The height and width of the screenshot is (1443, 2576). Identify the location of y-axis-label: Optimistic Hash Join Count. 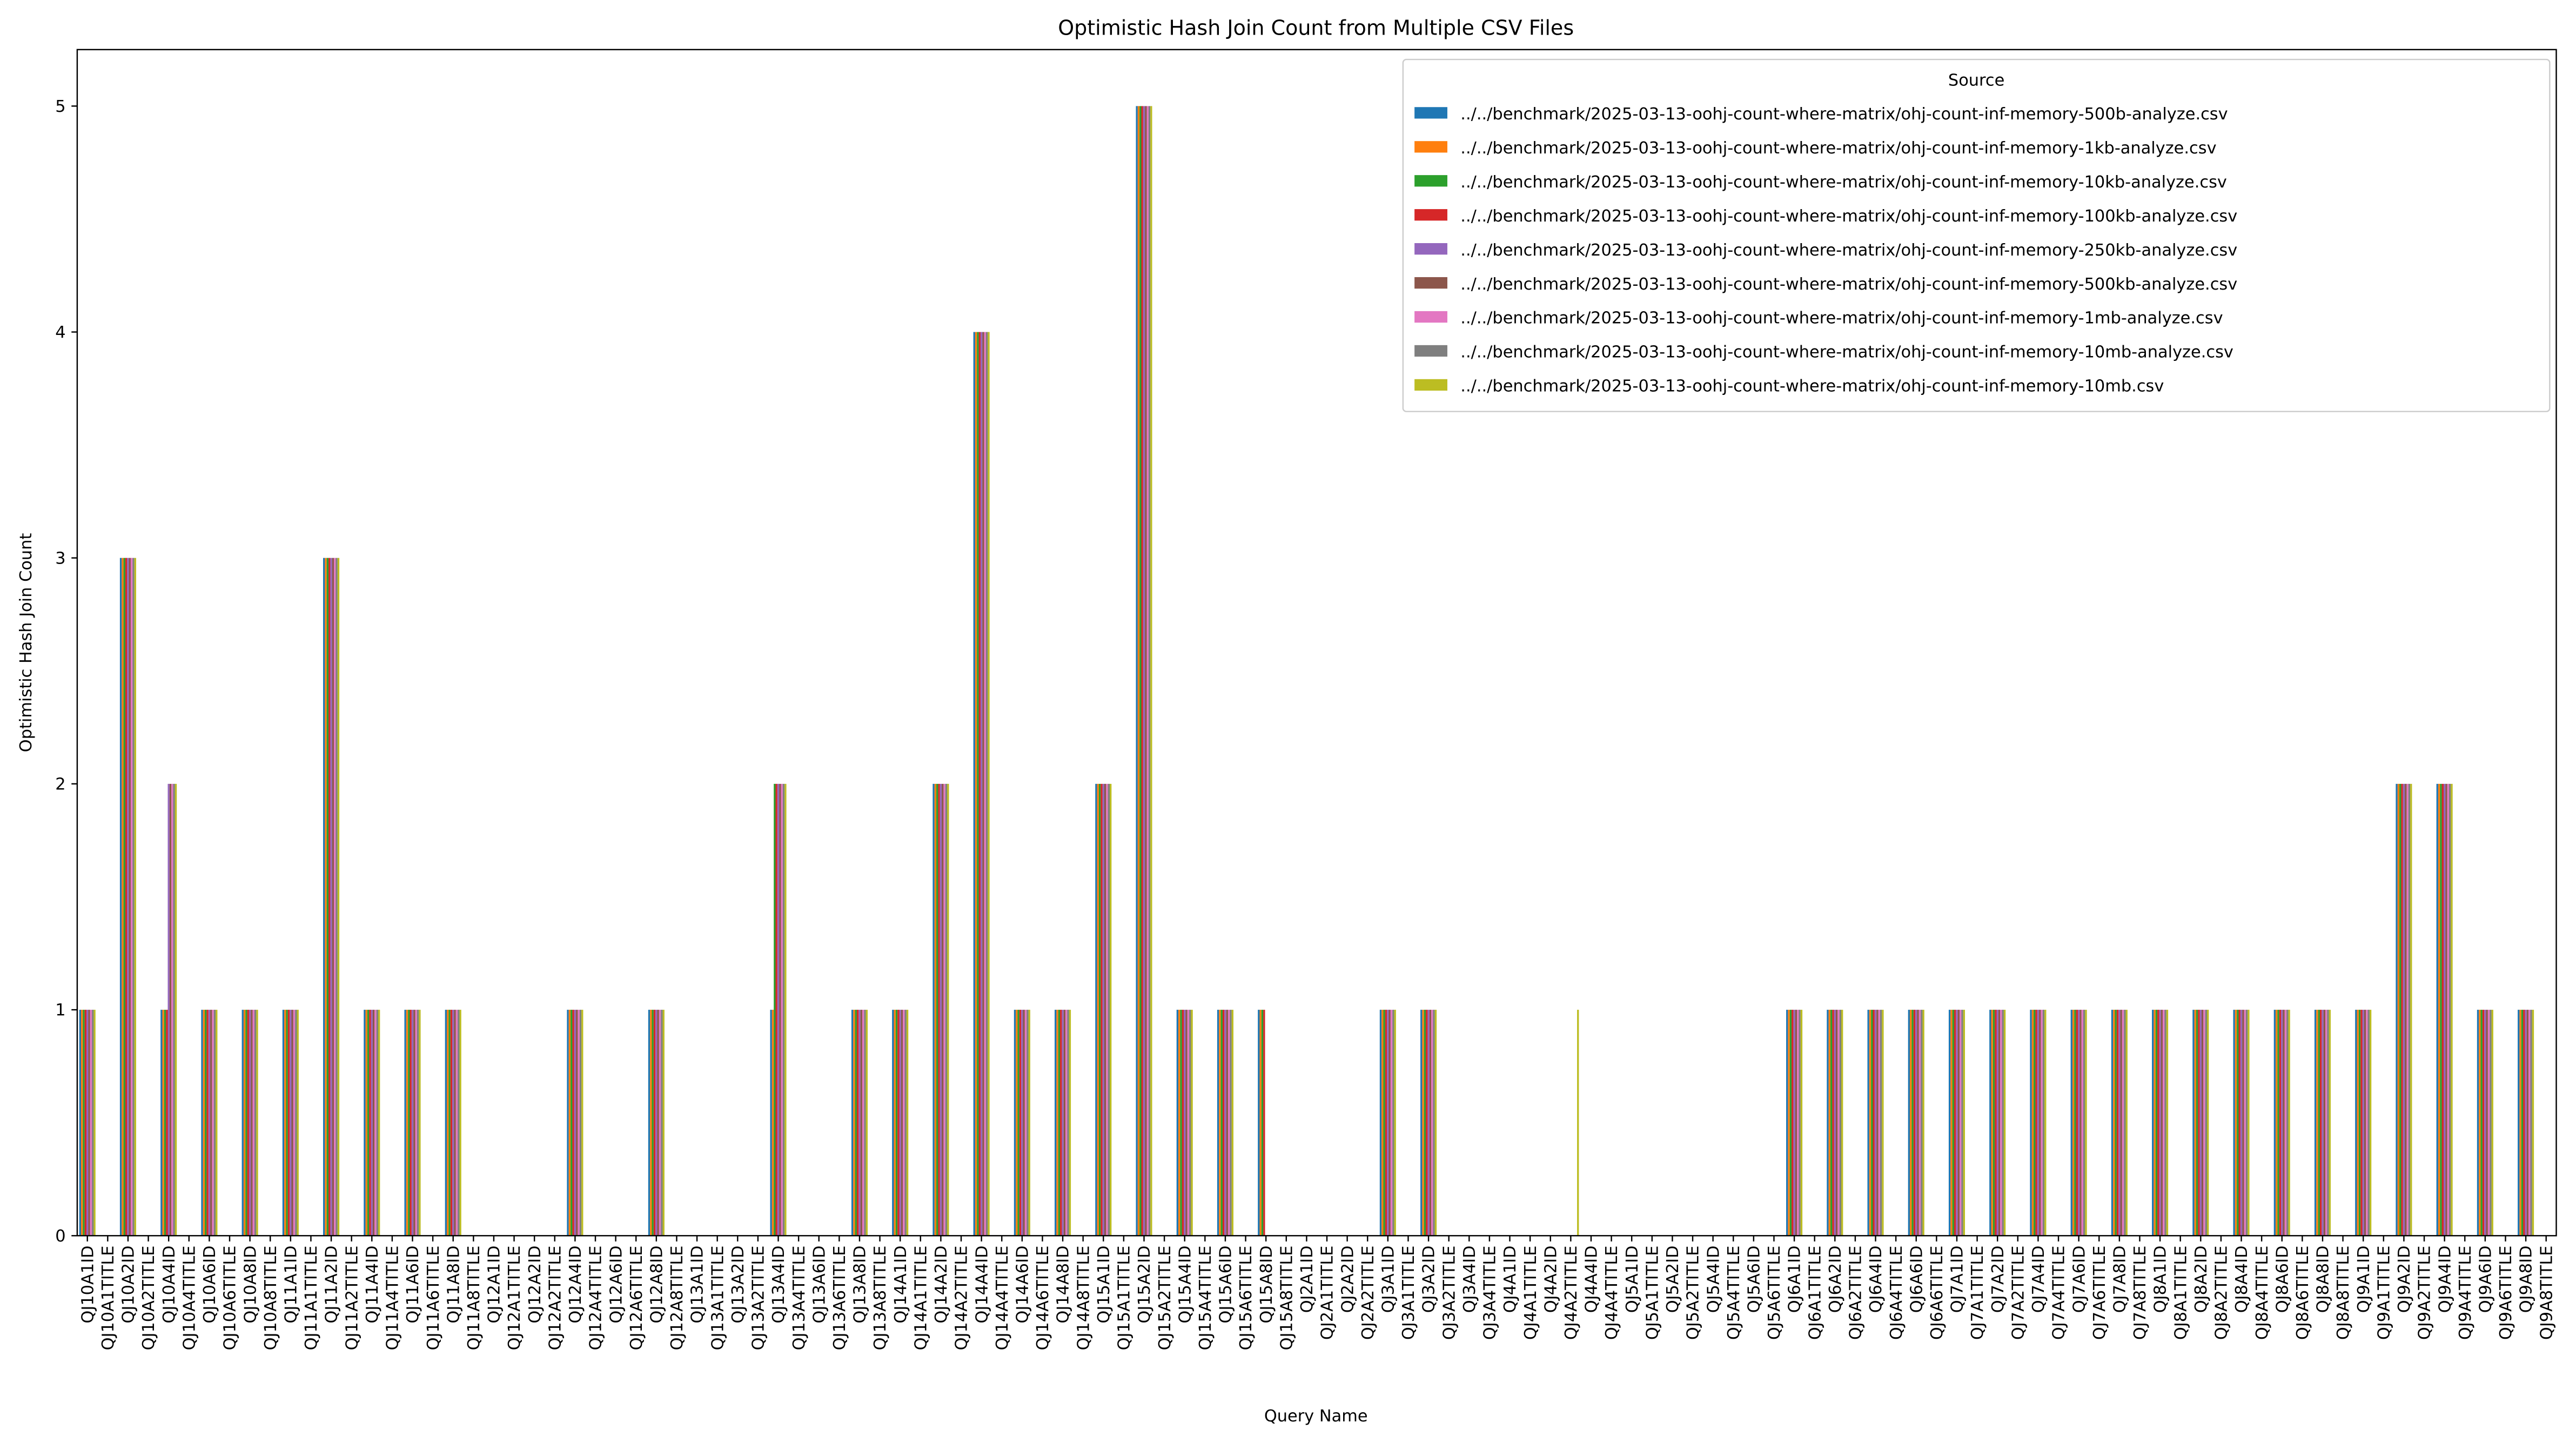
(27, 643).